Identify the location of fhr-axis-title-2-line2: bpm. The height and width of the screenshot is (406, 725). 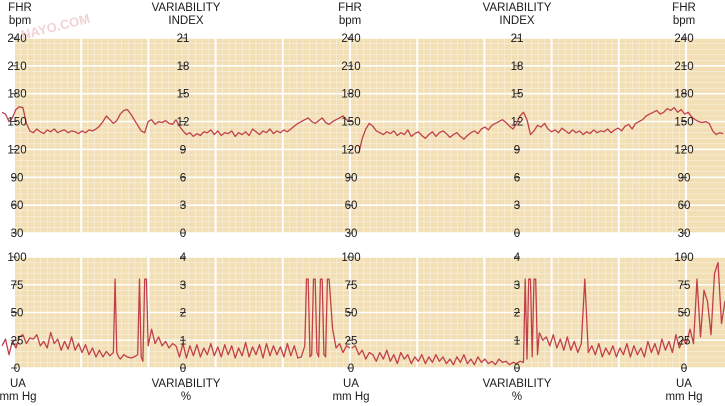
(350, 21).